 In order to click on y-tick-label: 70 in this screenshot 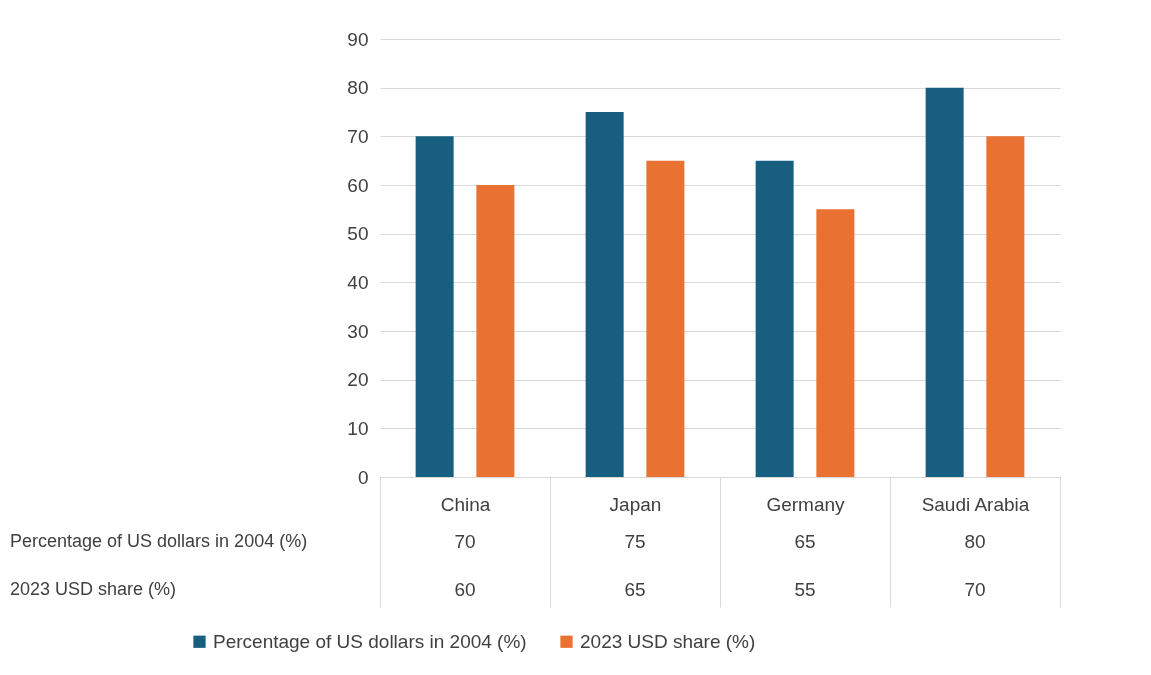, I will do `click(358, 136)`.